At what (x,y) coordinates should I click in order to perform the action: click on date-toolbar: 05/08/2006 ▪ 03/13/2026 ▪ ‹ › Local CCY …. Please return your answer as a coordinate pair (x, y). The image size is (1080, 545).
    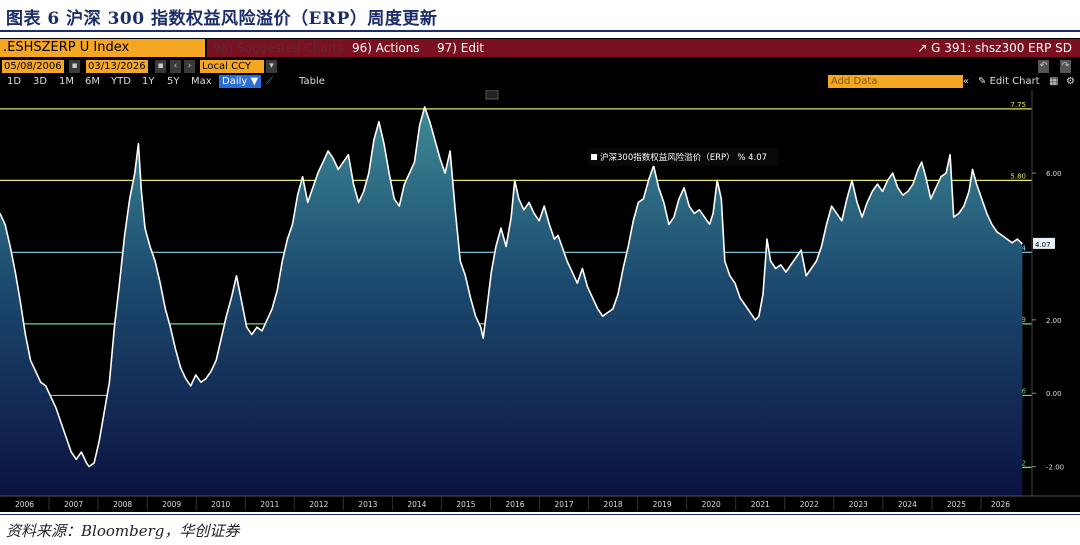
    Looking at the image, I should click on (540, 67).